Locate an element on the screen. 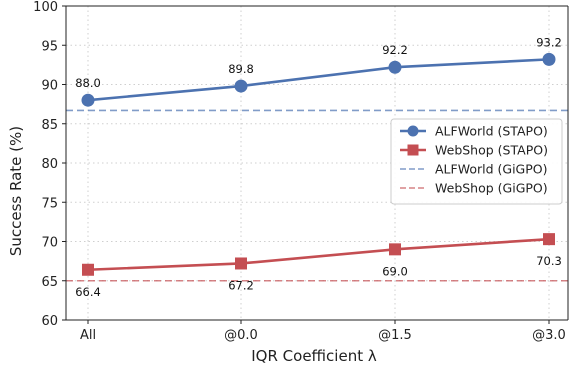 The width and height of the screenshot is (569, 374). y-tick-label: 75 is located at coordinates (49, 203).